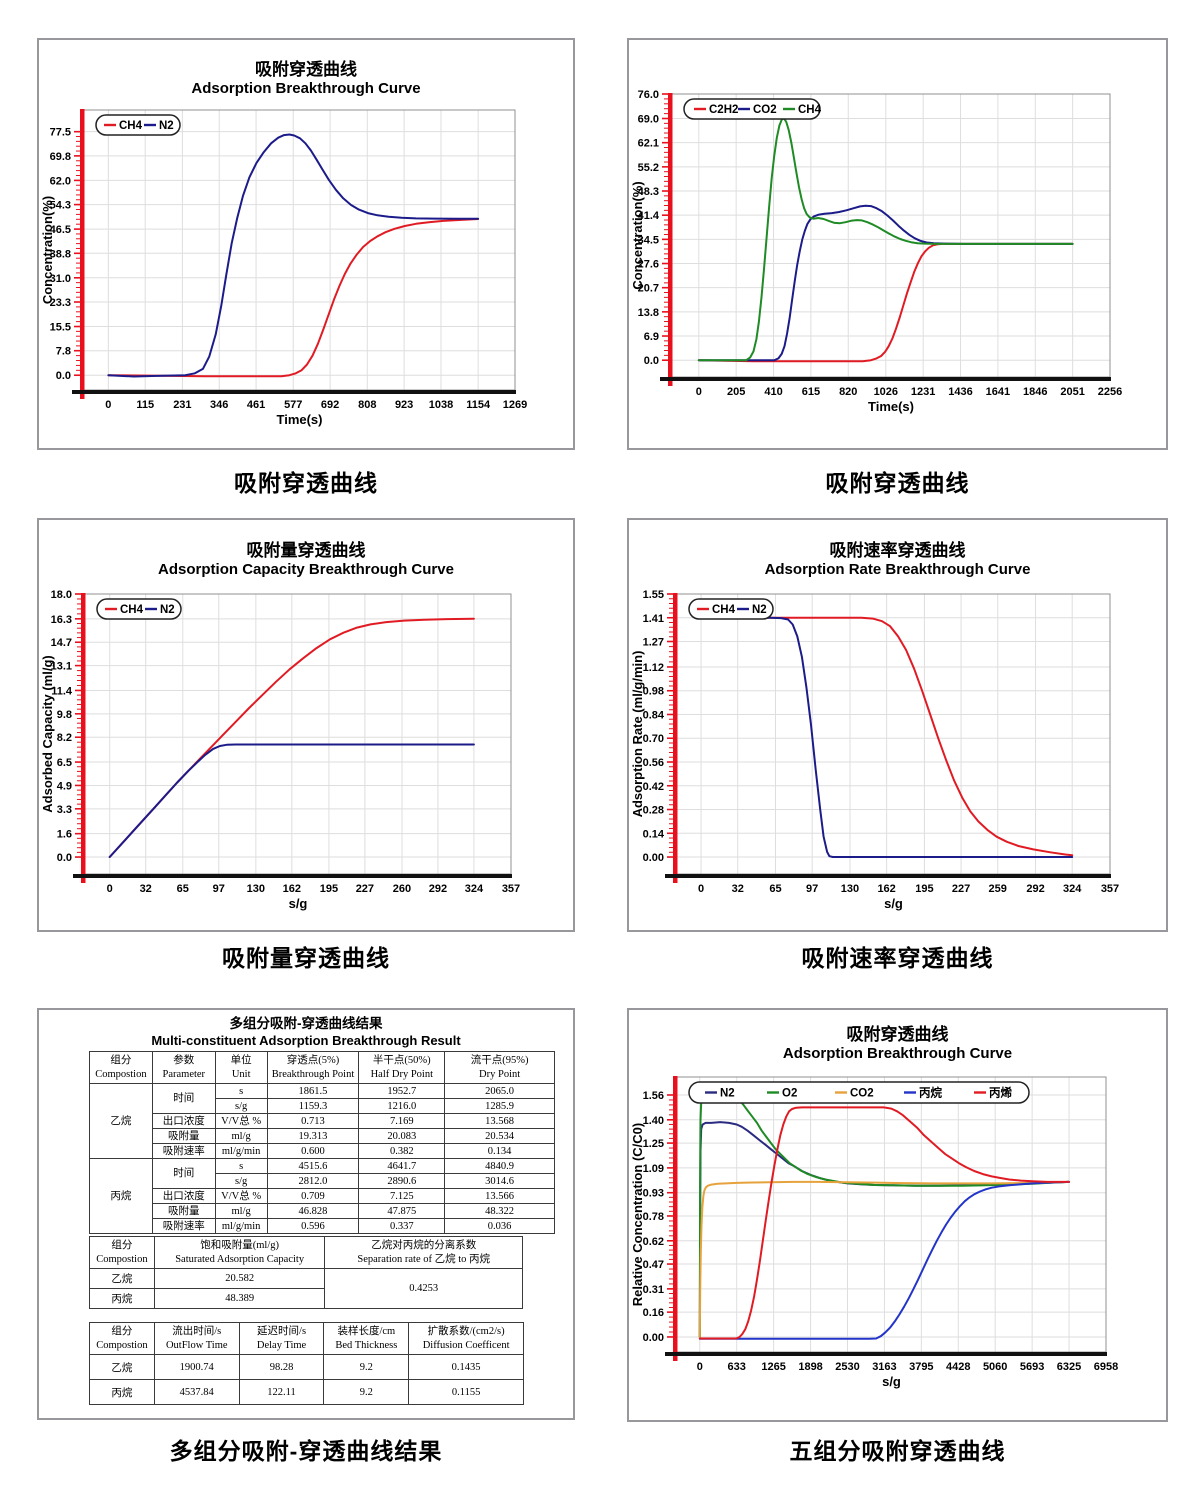 The height and width of the screenshot is (1504, 1200). What do you see at coordinates (499, 1196) in the screenshot?
I see `table-cell: 13.566` at bounding box center [499, 1196].